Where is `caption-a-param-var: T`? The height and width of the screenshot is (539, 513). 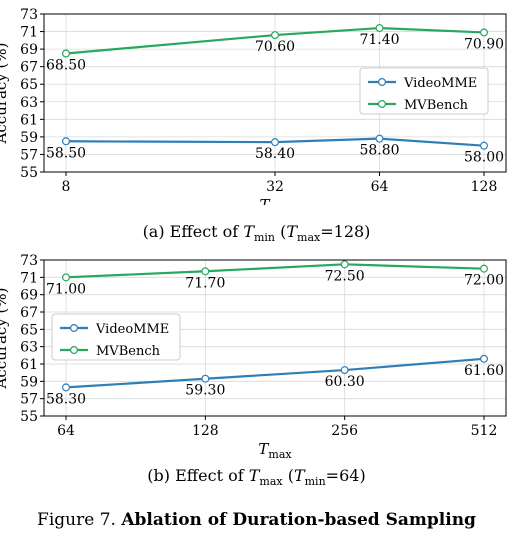 caption-a-param-var: T is located at coordinates (292, 231).